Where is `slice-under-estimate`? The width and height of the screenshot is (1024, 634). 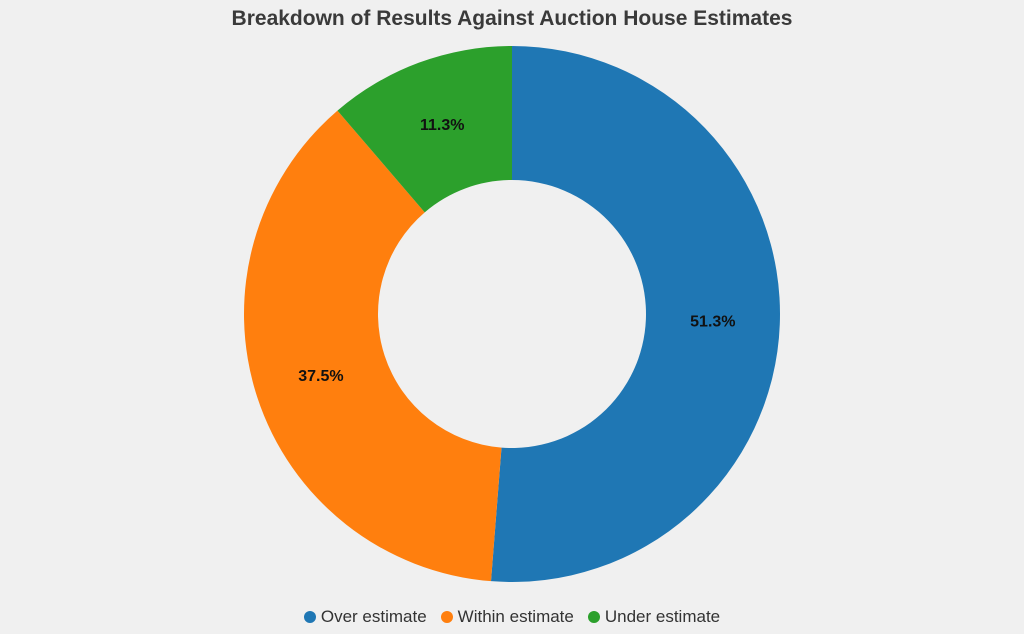
slice-under-estimate is located at coordinates (424, 129).